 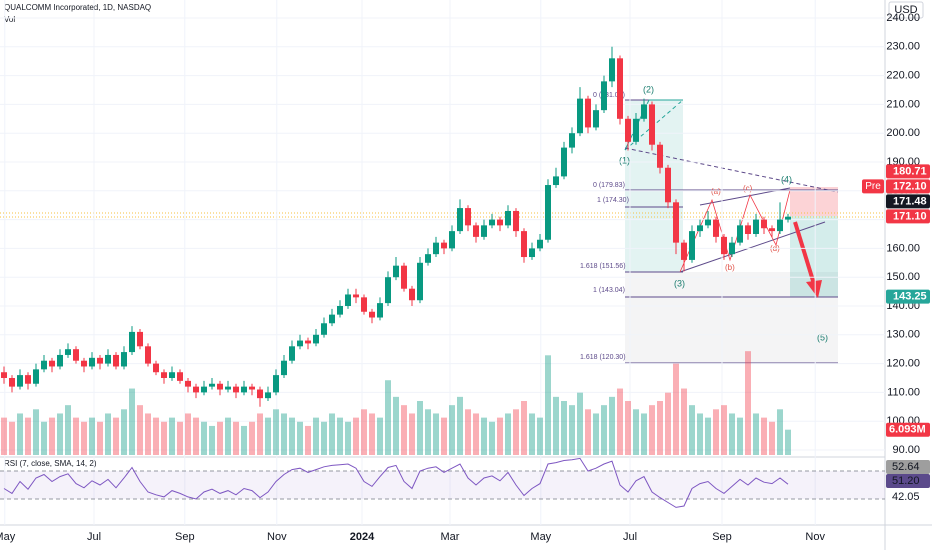 What do you see at coordinates (94, 537) in the screenshot?
I see `x-tick-label: Jul` at bounding box center [94, 537].